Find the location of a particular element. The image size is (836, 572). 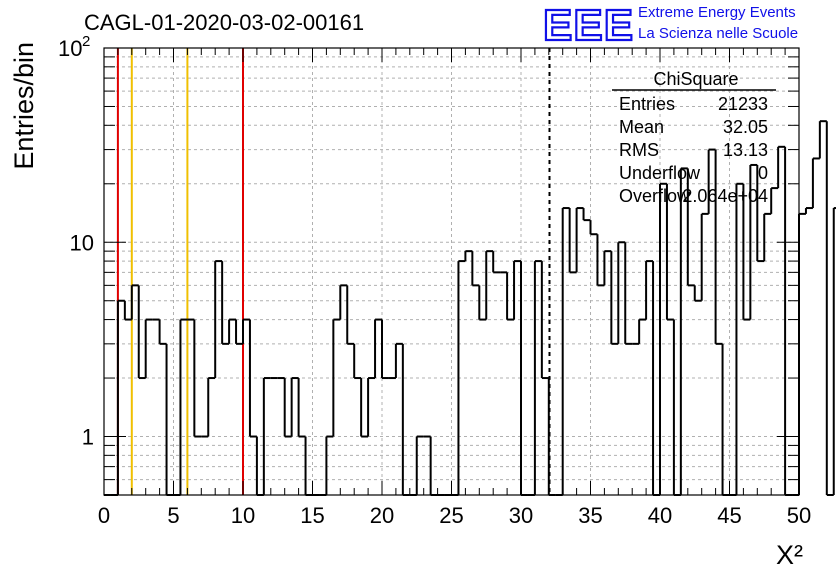

chart-title: CAGL-01-2020-03-02-00161 is located at coordinates (224, 22).